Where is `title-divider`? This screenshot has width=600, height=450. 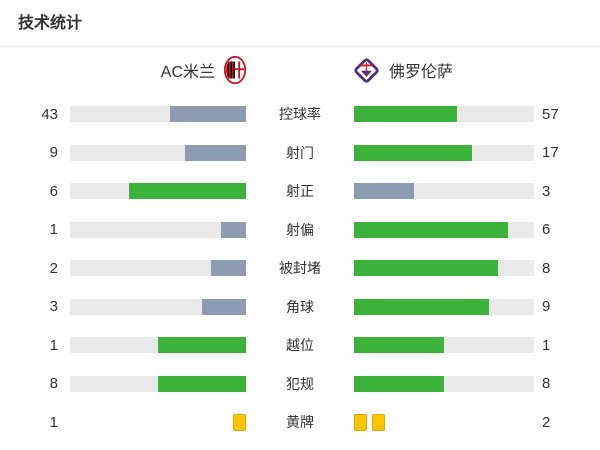
title-divider is located at coordinates (300, 46).